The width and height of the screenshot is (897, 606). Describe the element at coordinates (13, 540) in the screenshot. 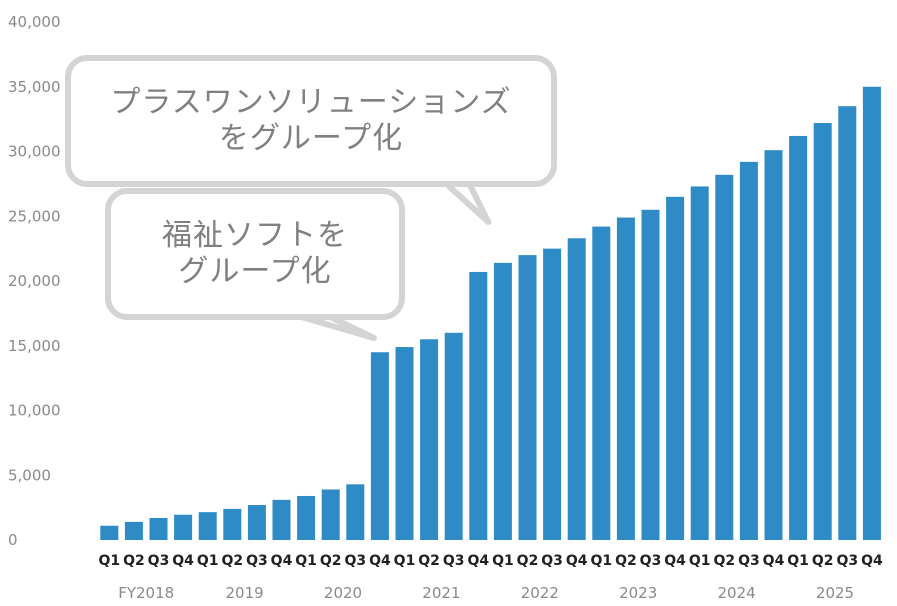

I see `y-tick-label: 0` at that location.